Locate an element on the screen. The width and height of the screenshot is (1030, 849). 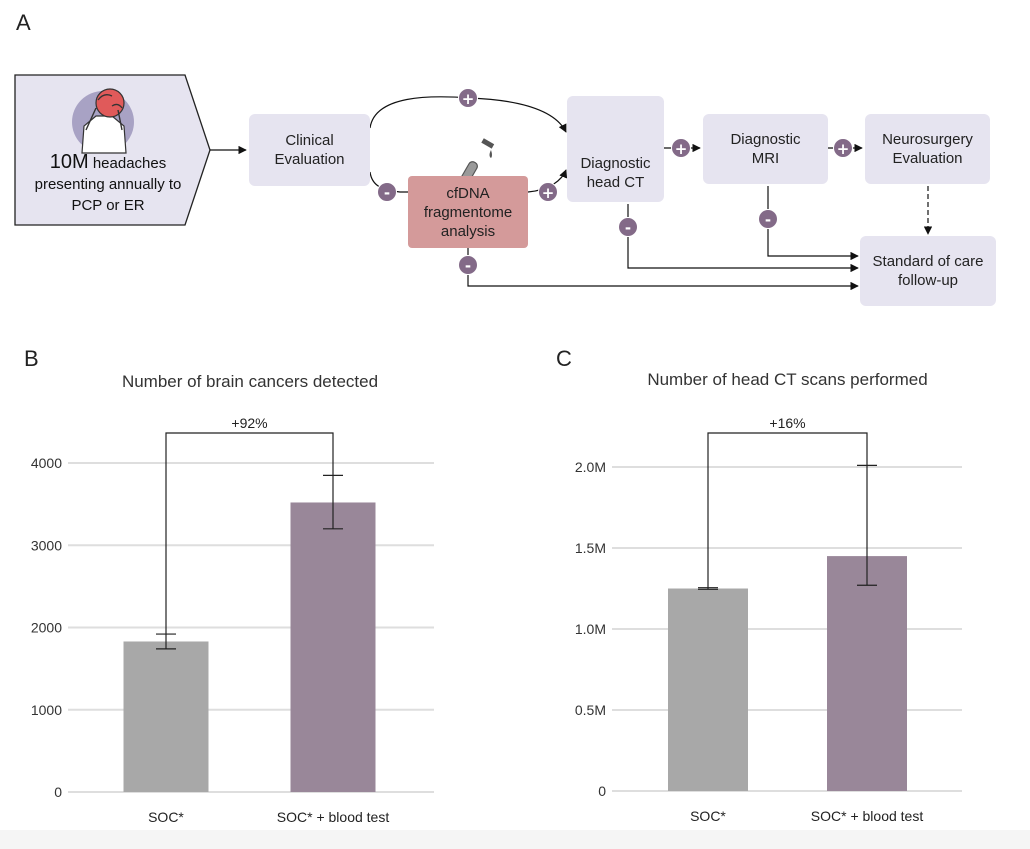
chart-b-ytick-label: 3000 is located at coordinates (46, 545).